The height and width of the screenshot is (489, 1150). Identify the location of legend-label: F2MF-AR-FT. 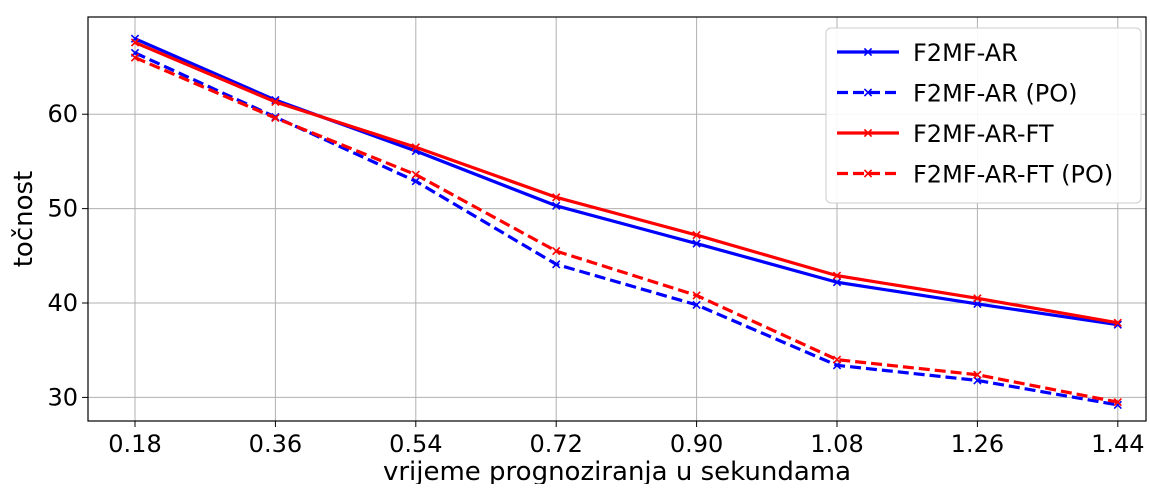
(983, 134).